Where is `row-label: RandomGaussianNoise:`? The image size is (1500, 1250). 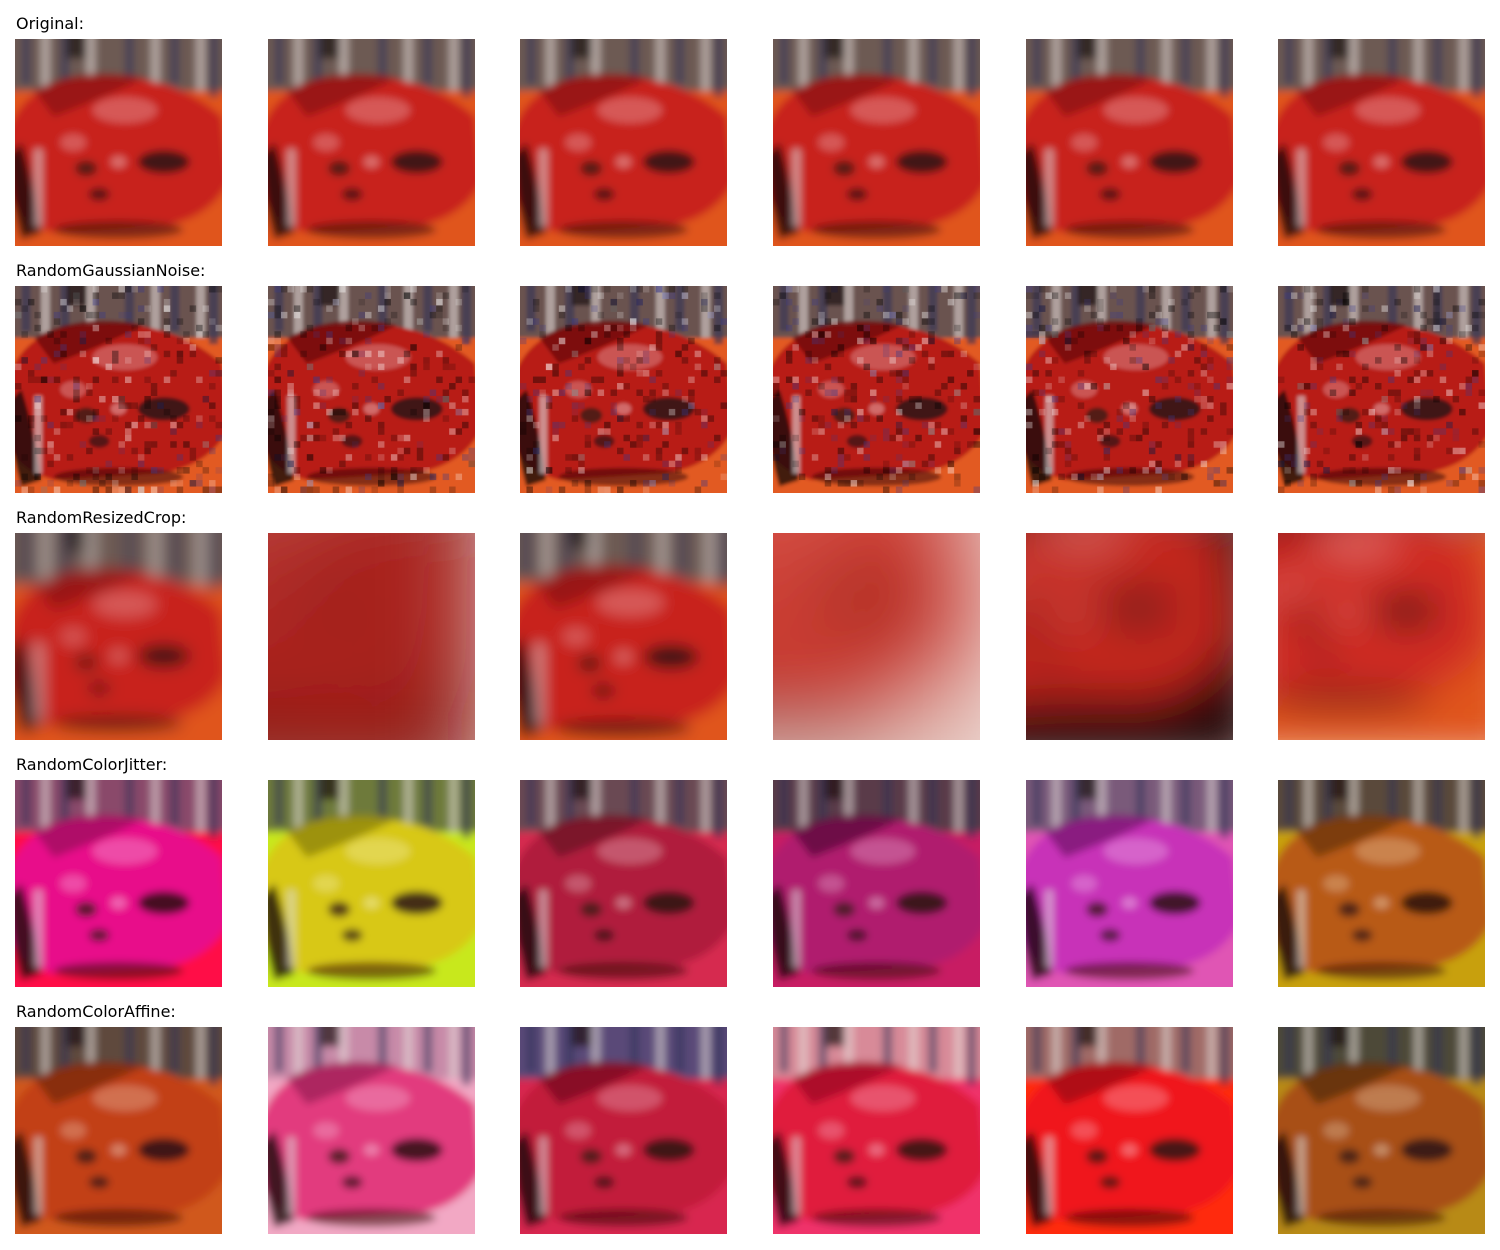
row-label: RandomGaussianNoise: is located at coordinates (110, 271).